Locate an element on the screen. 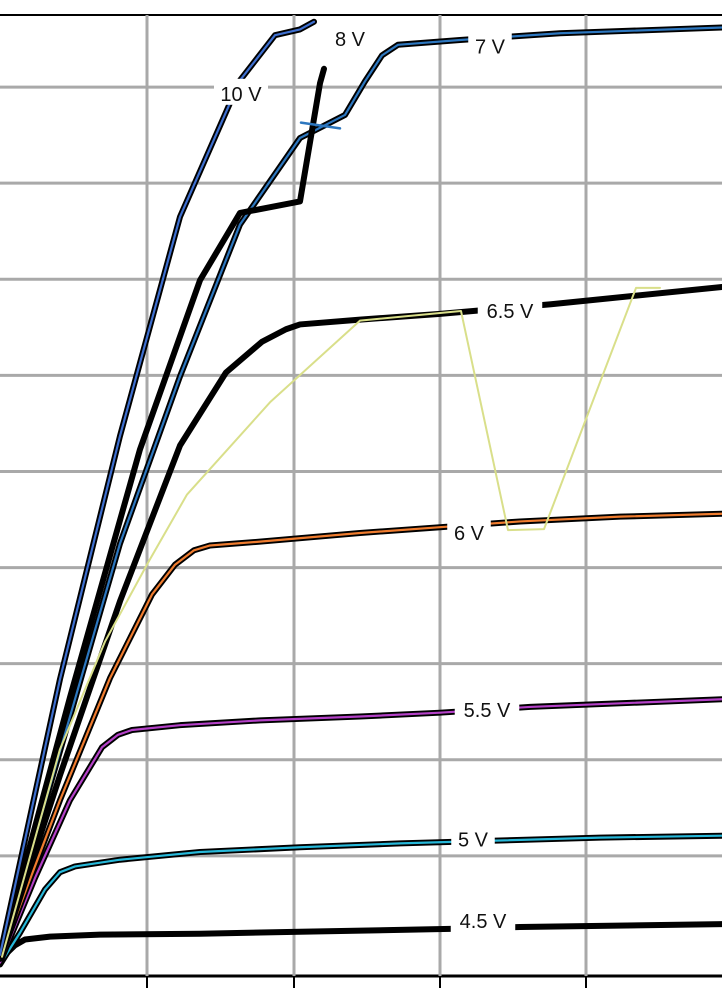 Image resolution: width=722 pixels, height=989 pixels. label-bg-6v is located at coordinates (469, 530).